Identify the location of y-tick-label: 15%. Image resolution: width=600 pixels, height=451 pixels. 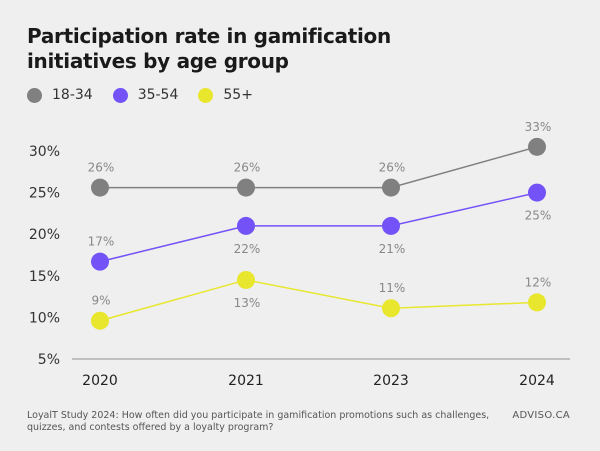
(44, 277).